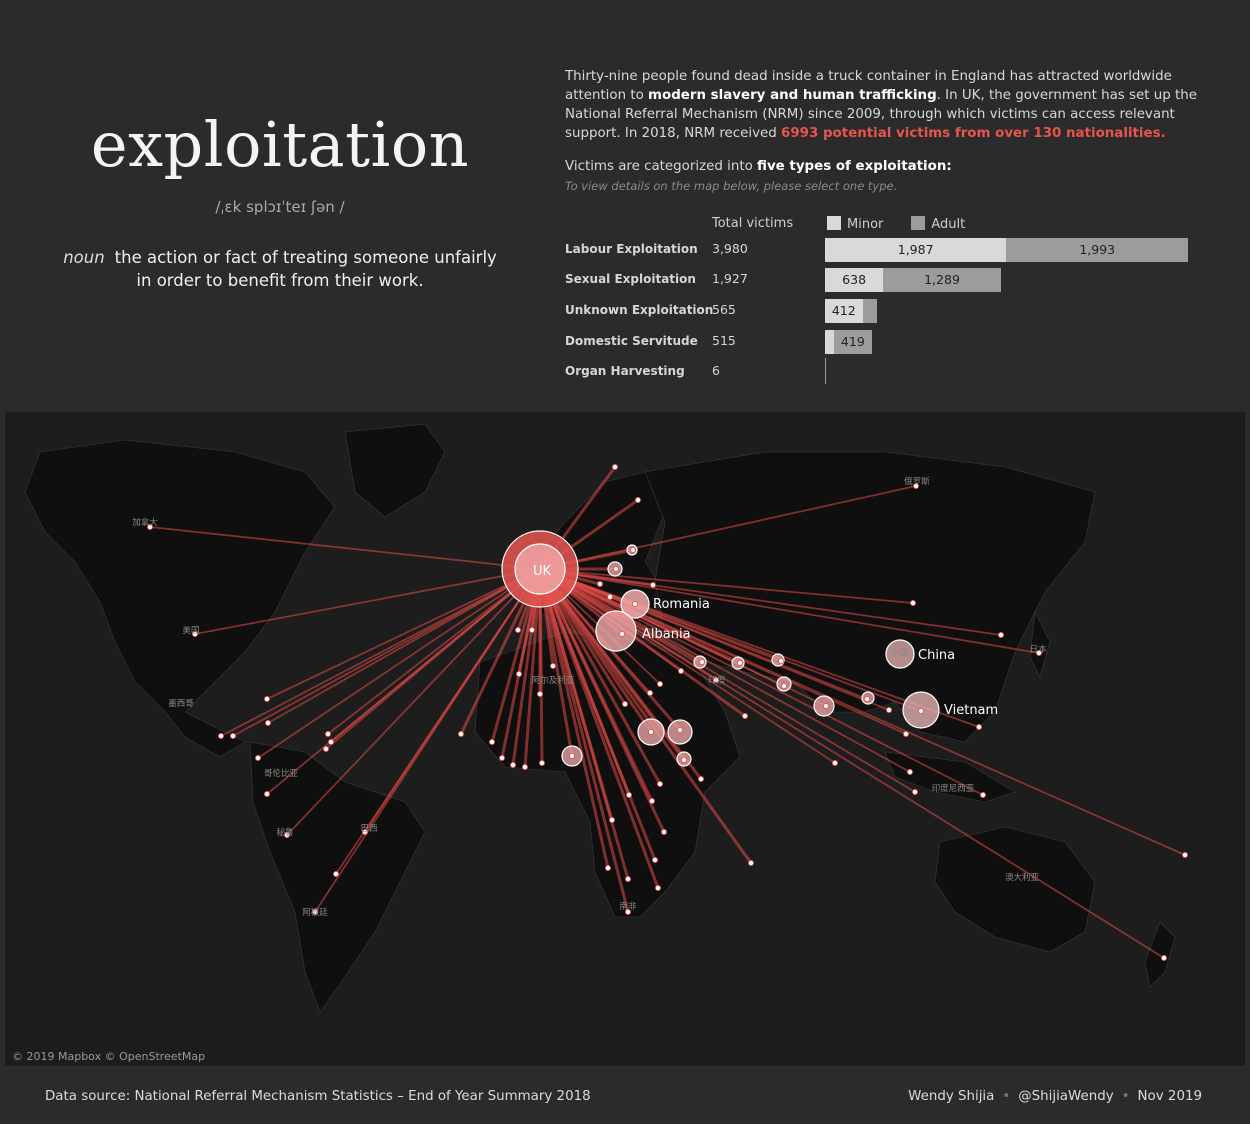 The width and height of the screenshot is (1250, 1124). I want to click on country-label: China, so click(936, 655).